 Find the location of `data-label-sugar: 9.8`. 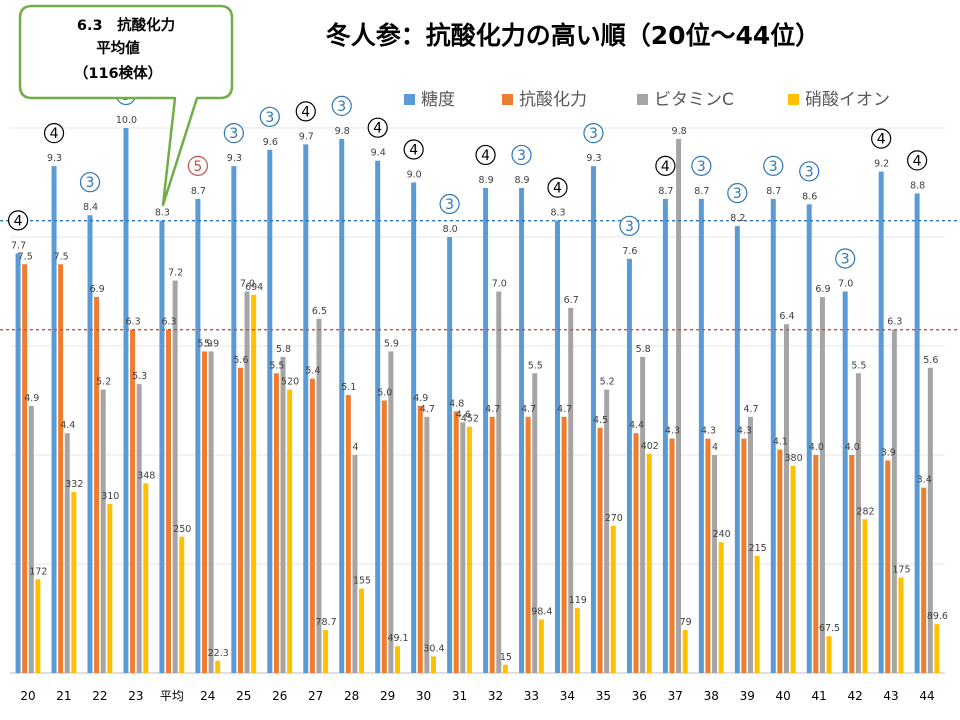

data-label-sugar: 9.8 is located at coordinates (342, 131).